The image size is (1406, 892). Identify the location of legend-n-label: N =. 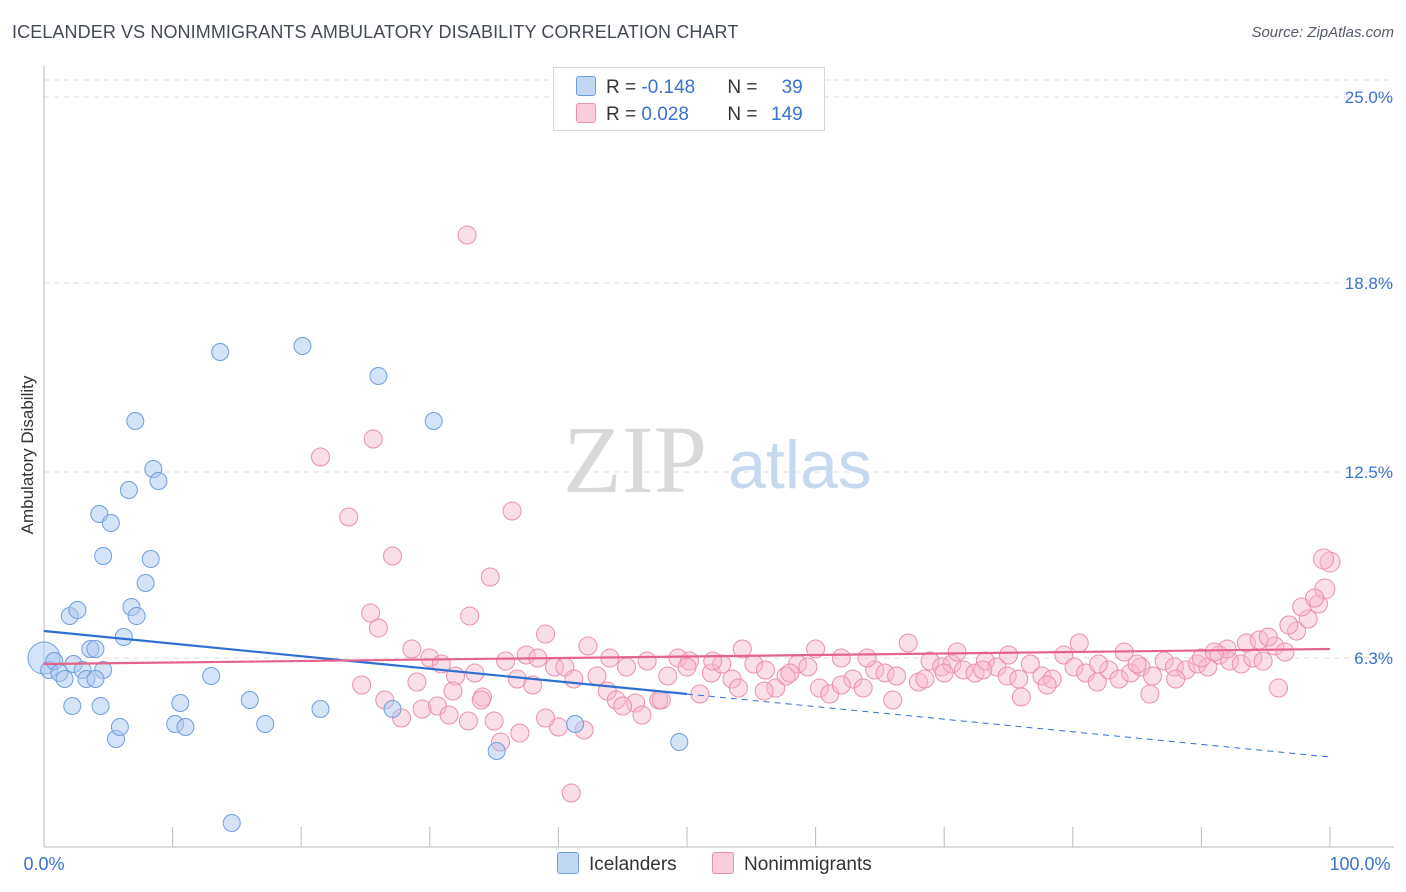
(745, 87).